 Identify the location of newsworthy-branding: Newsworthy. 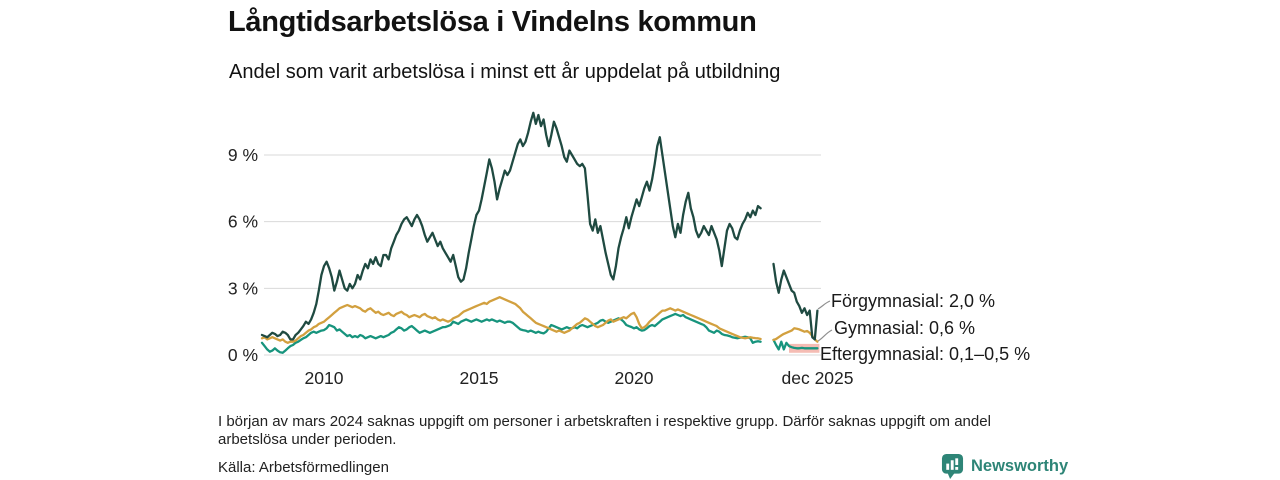
(1004, 466).